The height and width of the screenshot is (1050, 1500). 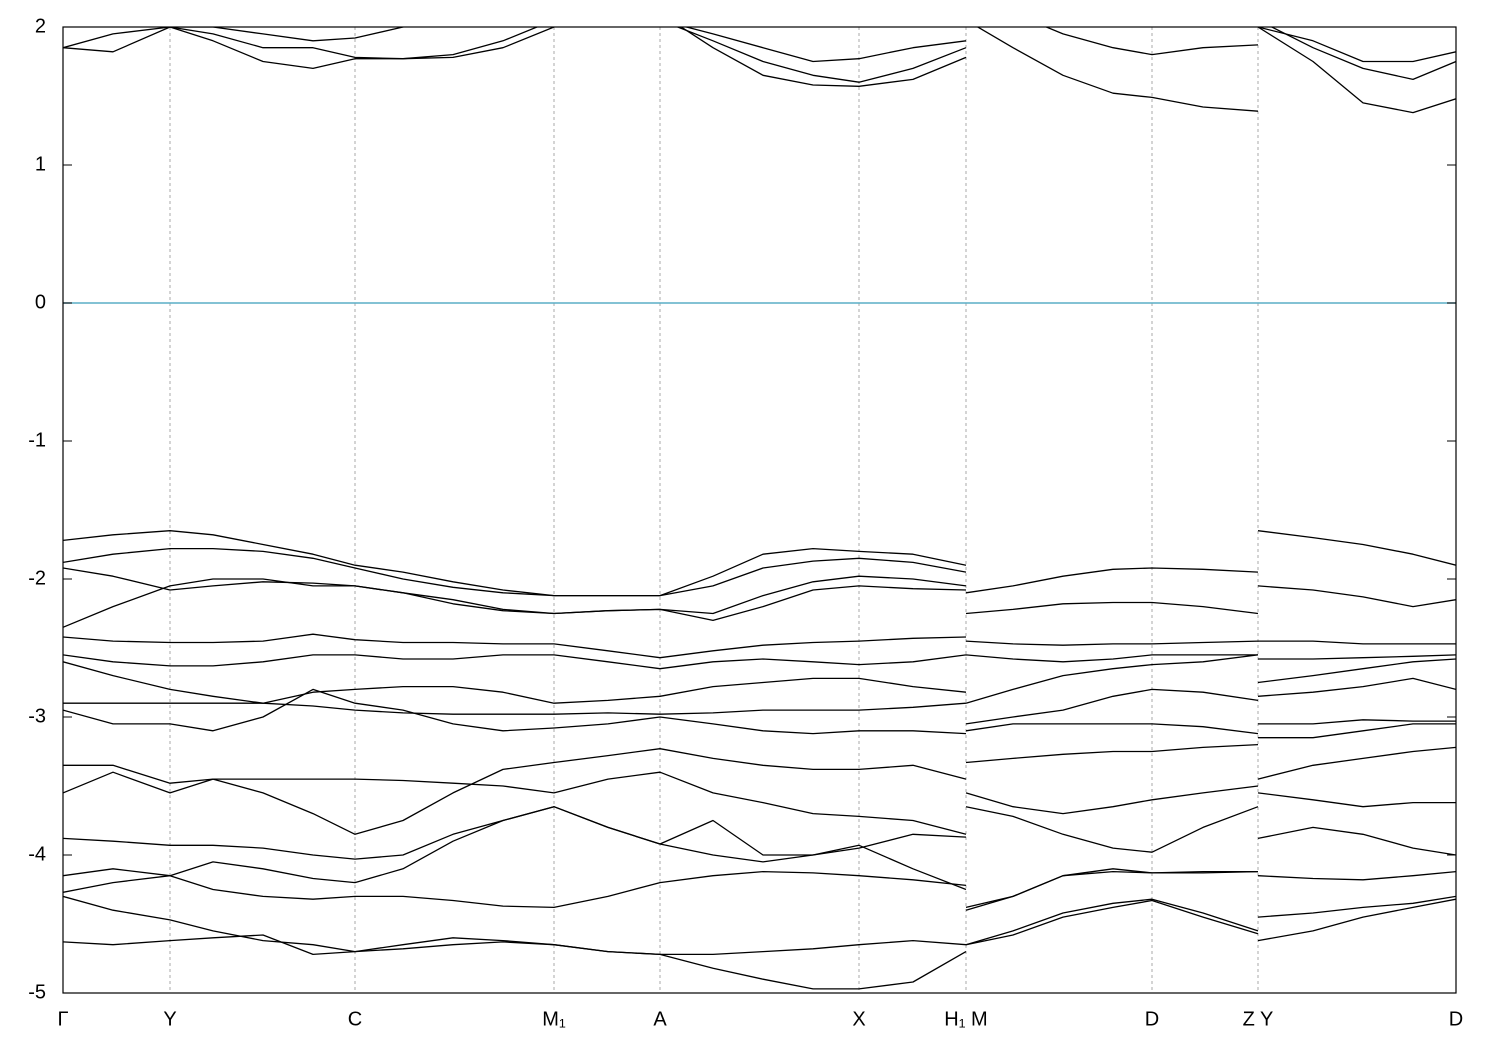 I want to click on y-tick-label: -5, so click(x=37, y=992).